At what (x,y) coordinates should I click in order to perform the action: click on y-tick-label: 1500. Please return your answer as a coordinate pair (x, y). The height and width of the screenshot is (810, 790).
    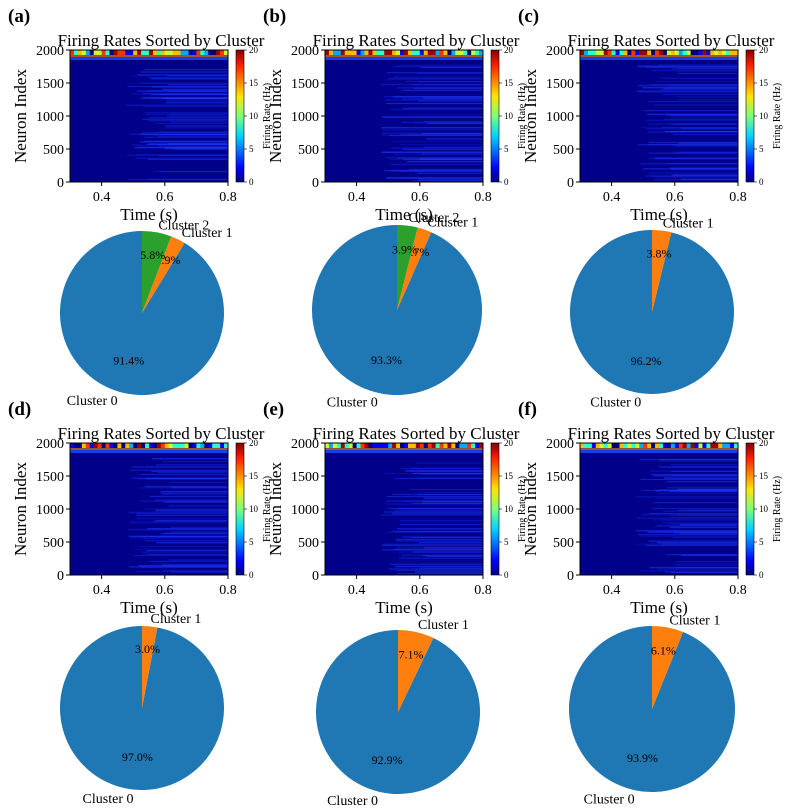
    Looking at the image, I should click on (50, 477).